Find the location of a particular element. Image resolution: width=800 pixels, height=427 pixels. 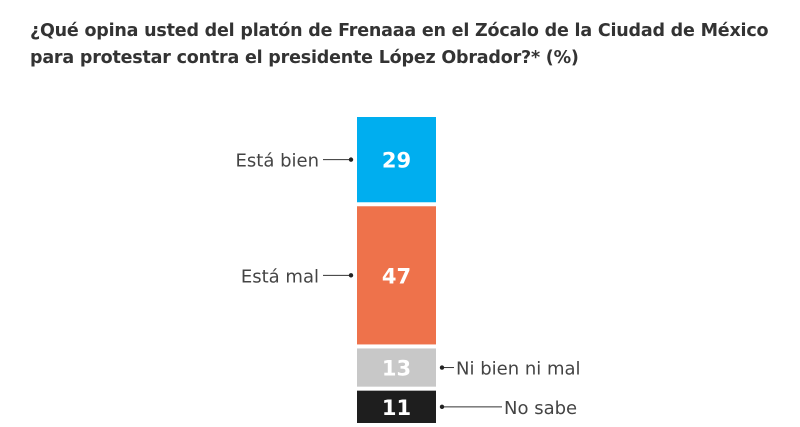

category-label-no-sabe: No sabe is located at coordinates (540, 408).